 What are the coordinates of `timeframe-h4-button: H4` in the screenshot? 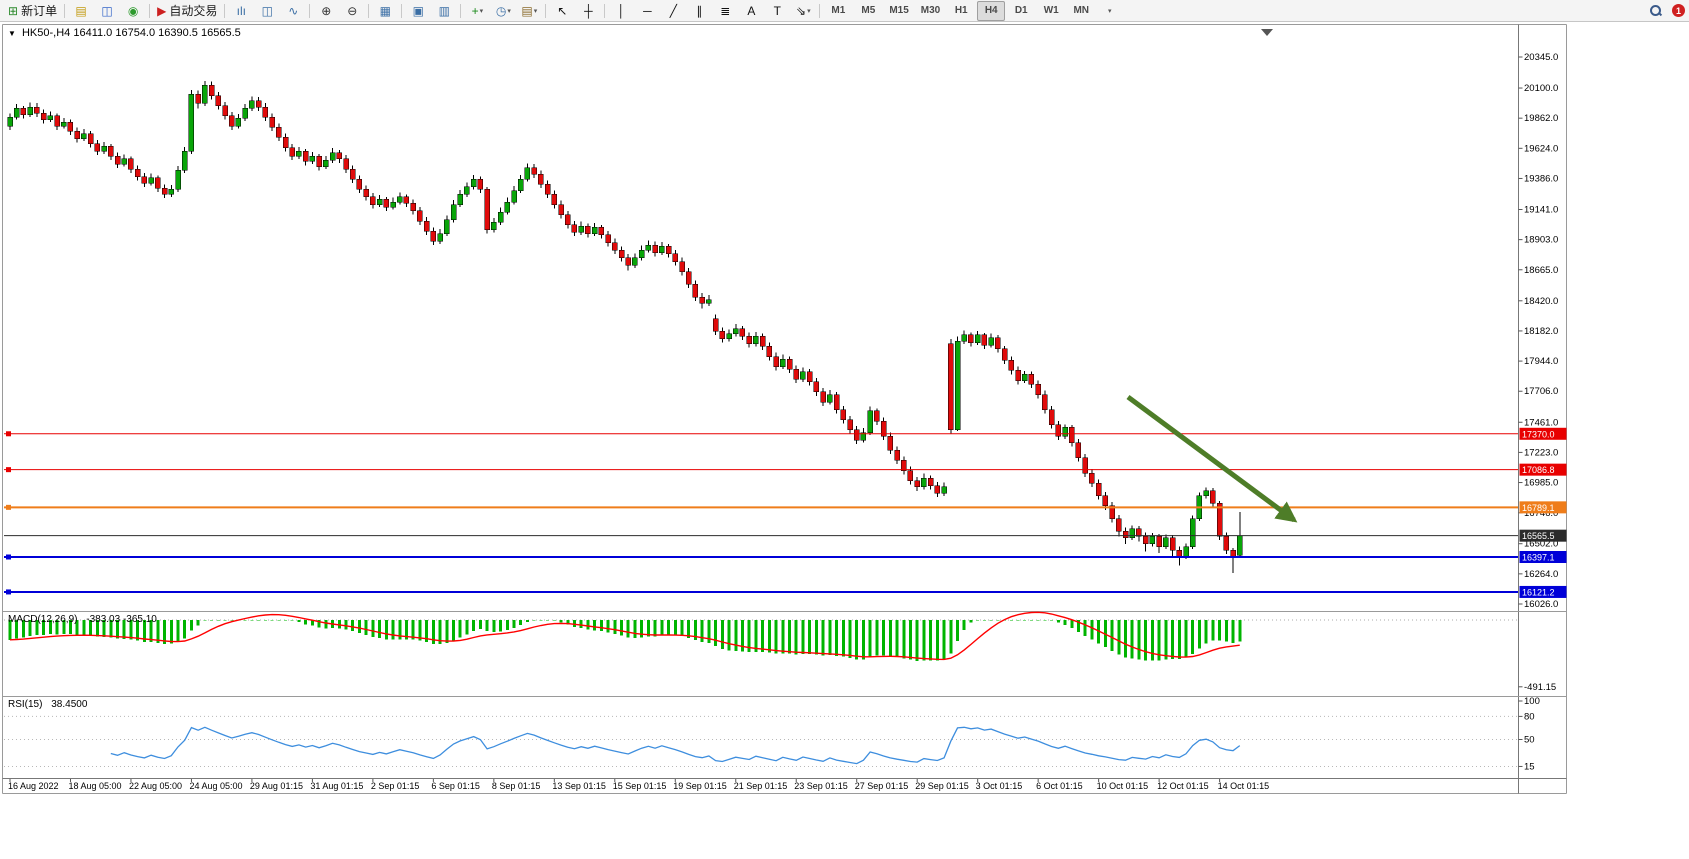 It's located at (991, 10).